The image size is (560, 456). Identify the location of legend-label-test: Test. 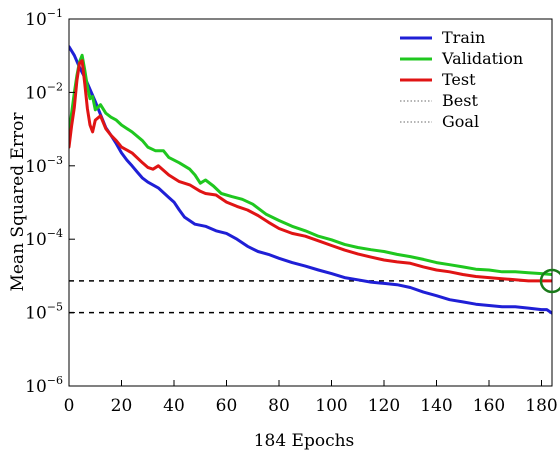
(459, 79).